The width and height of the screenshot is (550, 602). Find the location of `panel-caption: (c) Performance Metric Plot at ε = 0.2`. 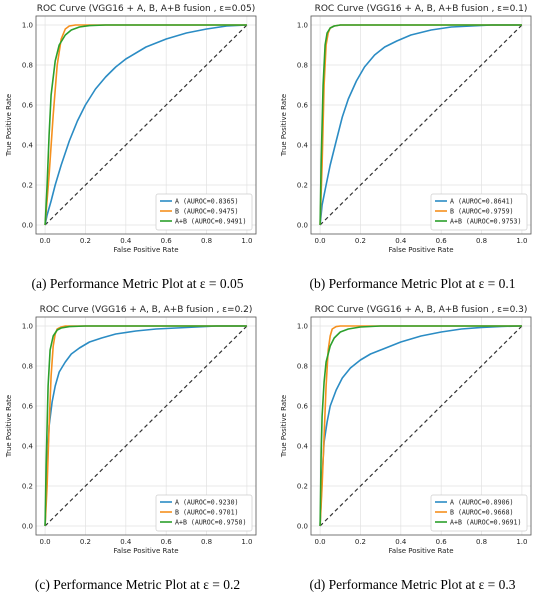

panel-caption: (c) Performance Metric Plot at ε = 0.2 is located at coordinates (137, 584).